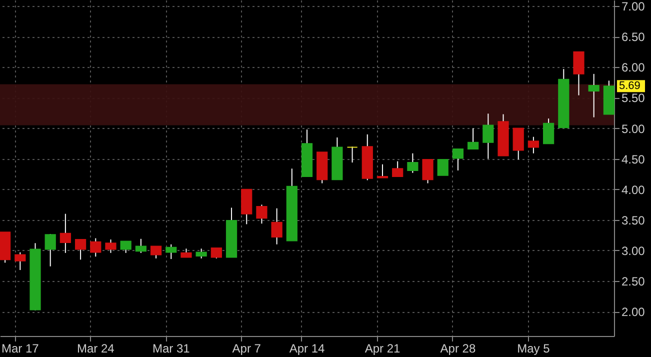  I want to click on x-tick-label: Apr 21, so click(382, 349).